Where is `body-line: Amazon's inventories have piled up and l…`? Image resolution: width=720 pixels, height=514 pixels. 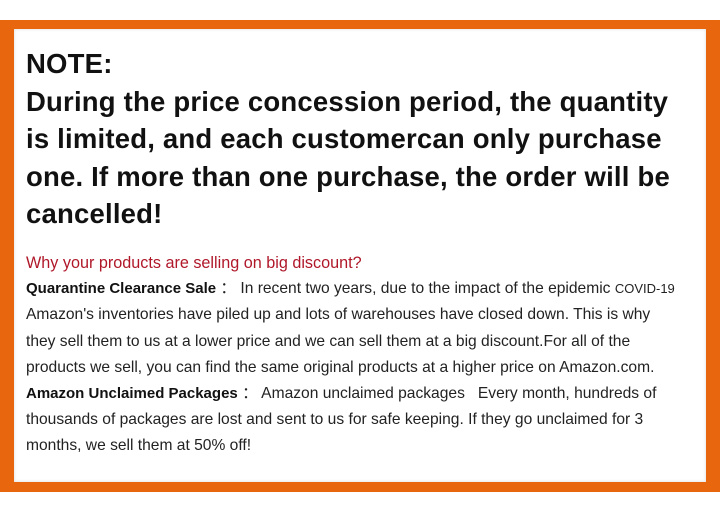
body-line: Amazon's inventories have piled up and l… is located at coordinates (338, 315).